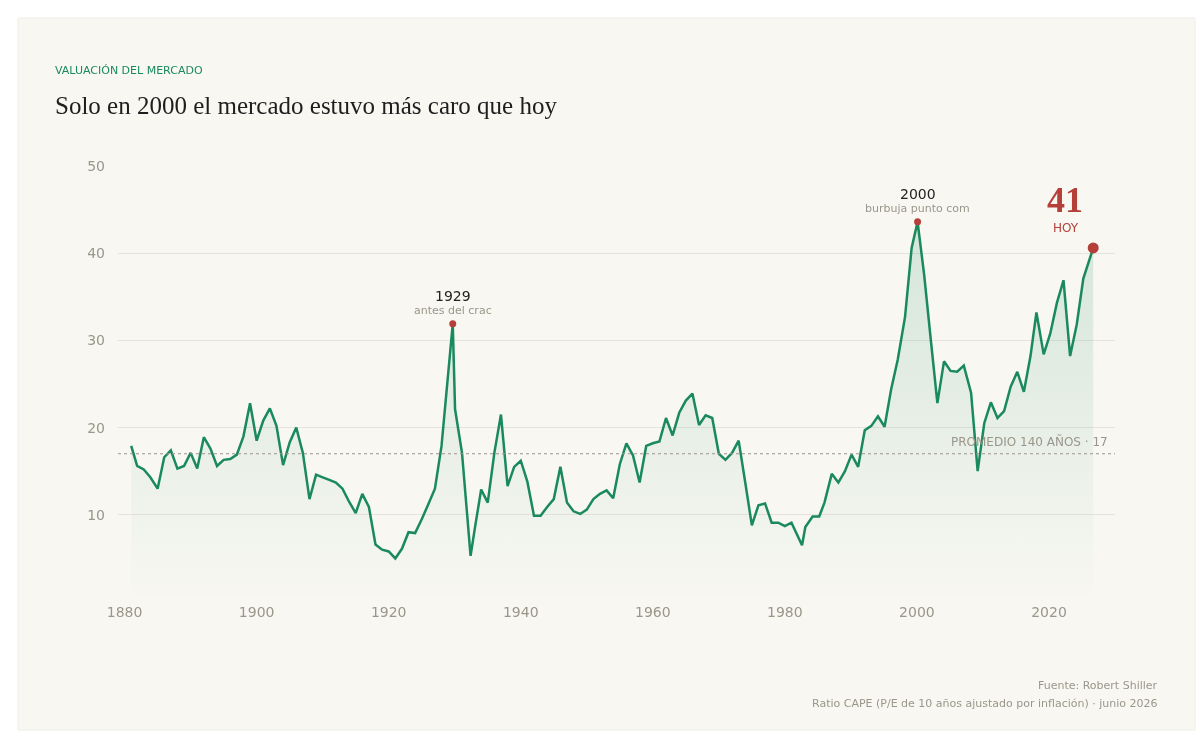  Describe the element at coordinates (1065, 207) in the screenshot. I see `annotation: 41 HOY` at that location.